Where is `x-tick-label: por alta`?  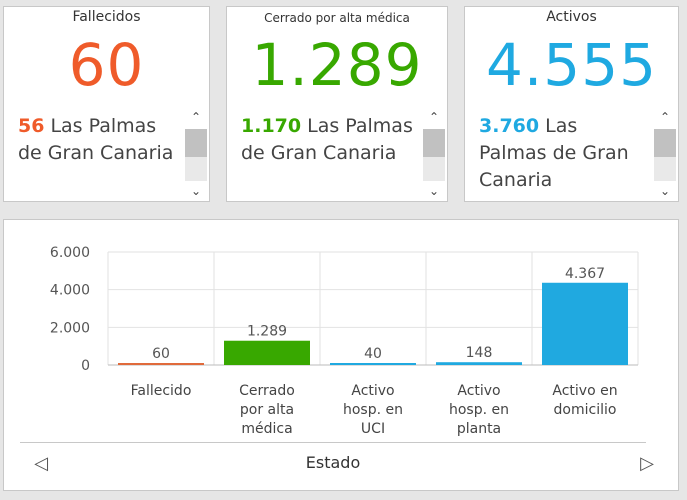
x-tick-label: por alta is located at coordinates (267, 410).